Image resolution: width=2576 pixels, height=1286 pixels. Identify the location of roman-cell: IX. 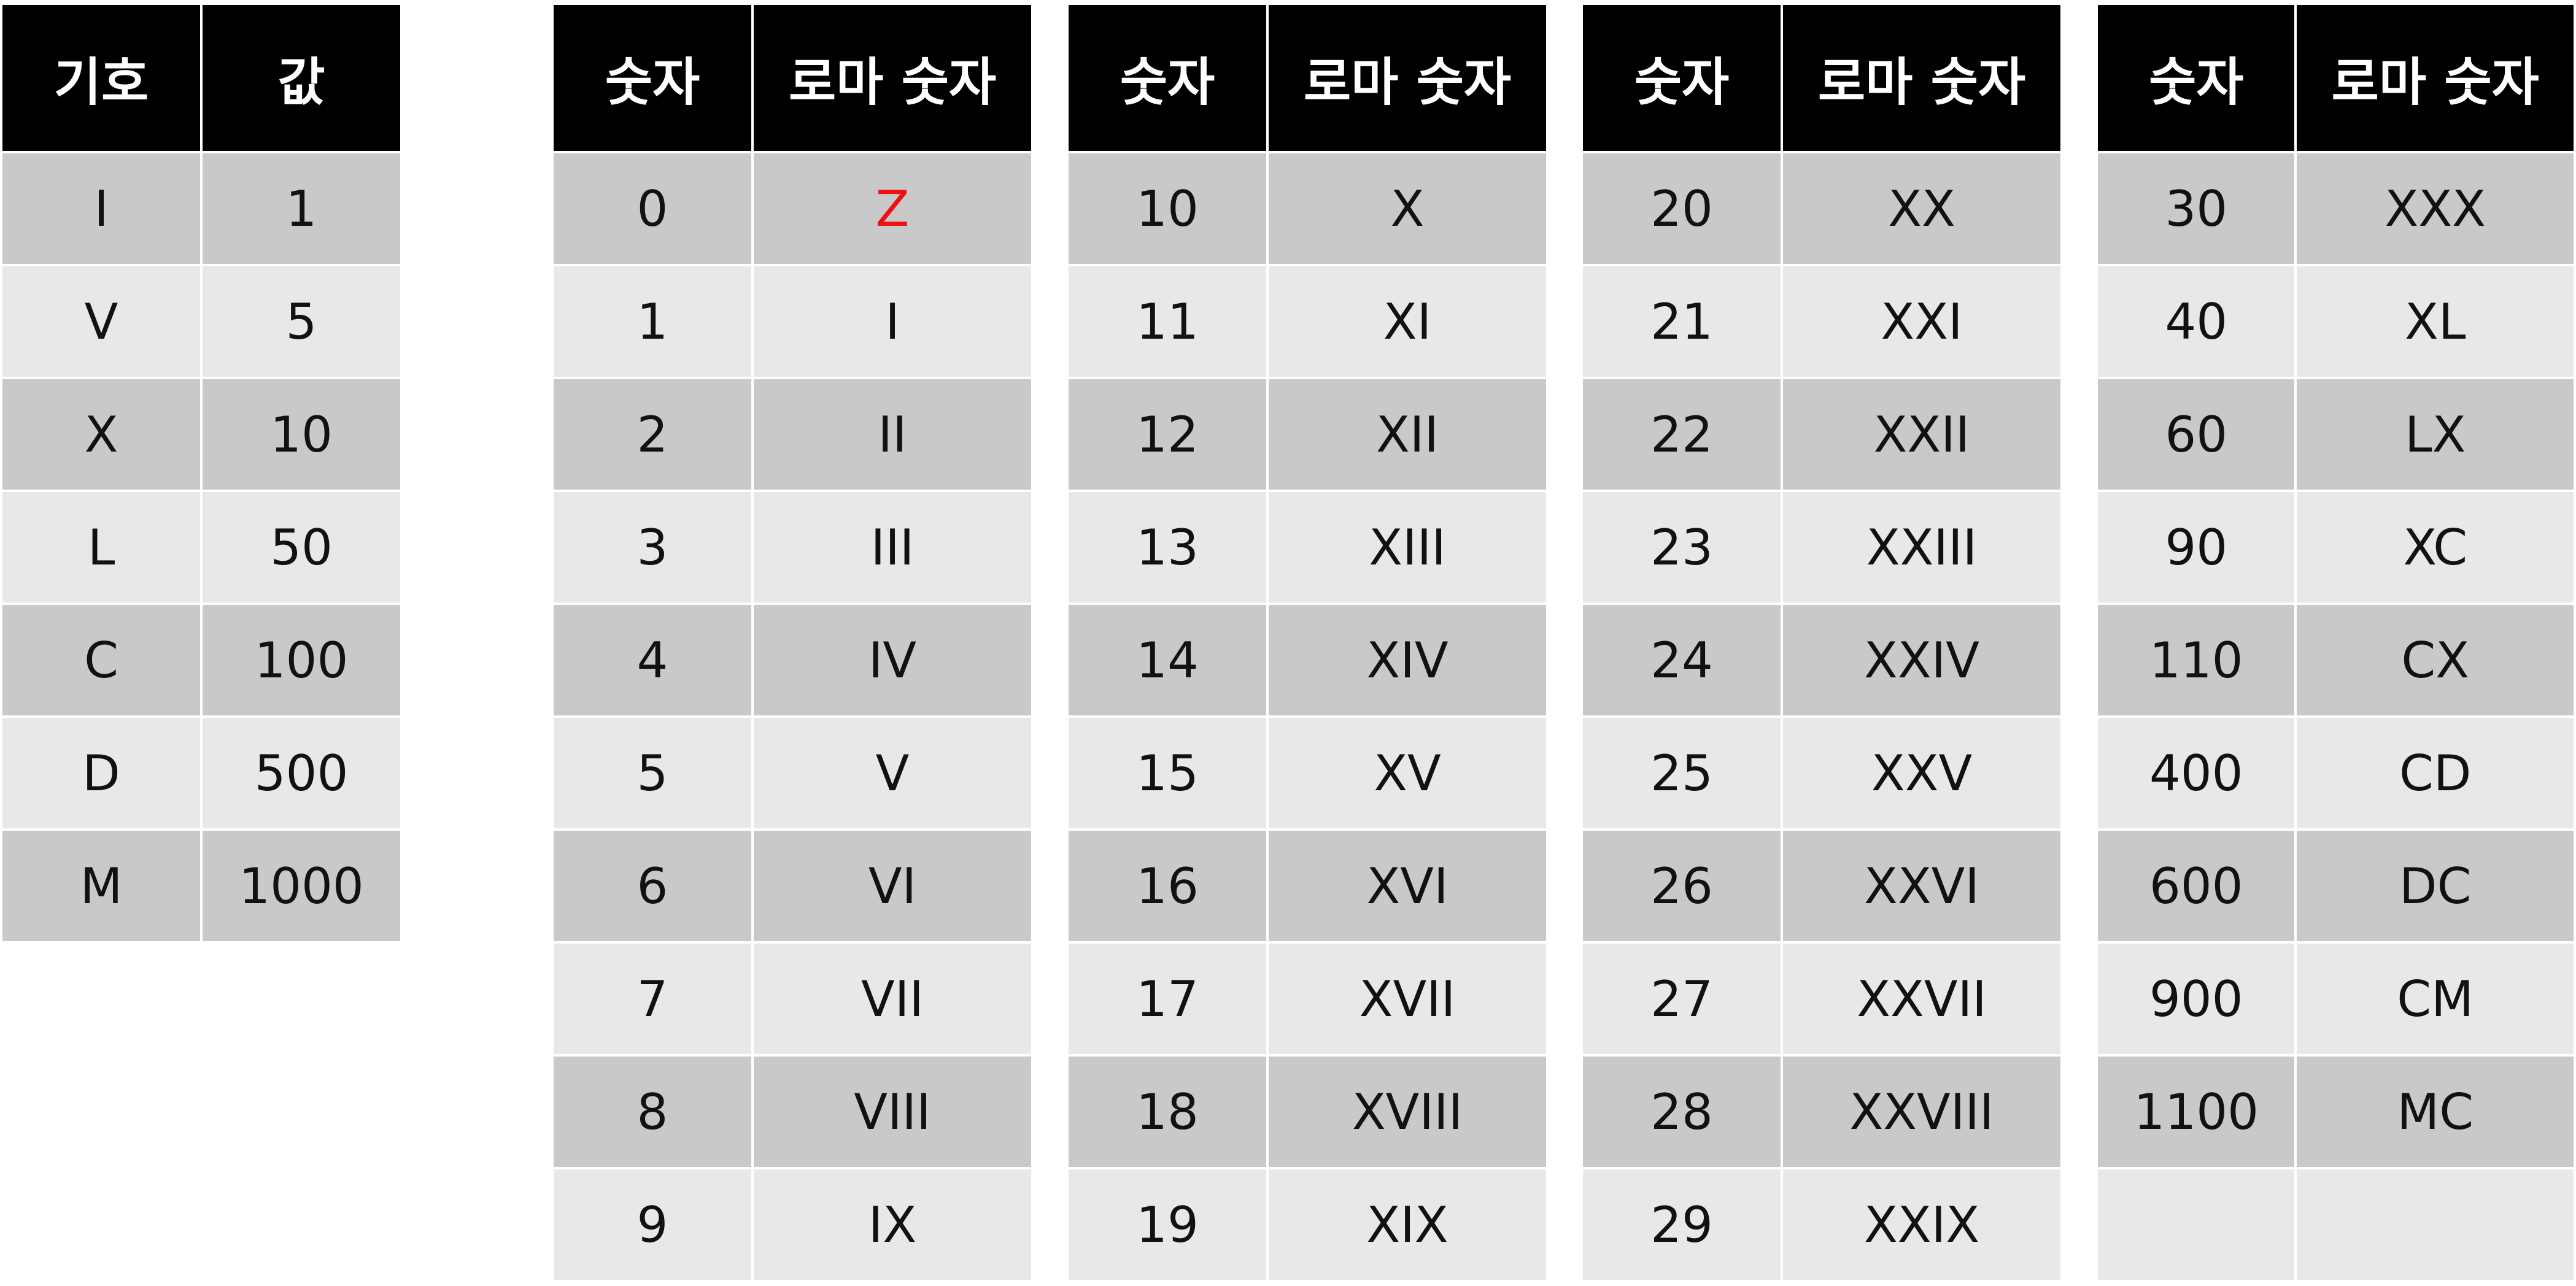
(892, 1225).